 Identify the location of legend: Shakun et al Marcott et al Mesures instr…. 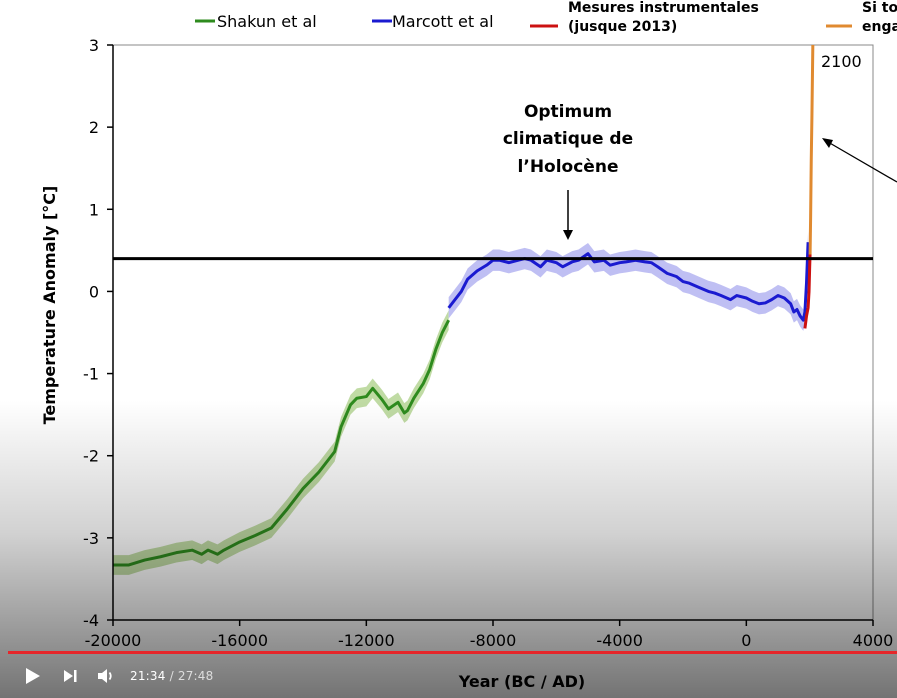
(546, 17).